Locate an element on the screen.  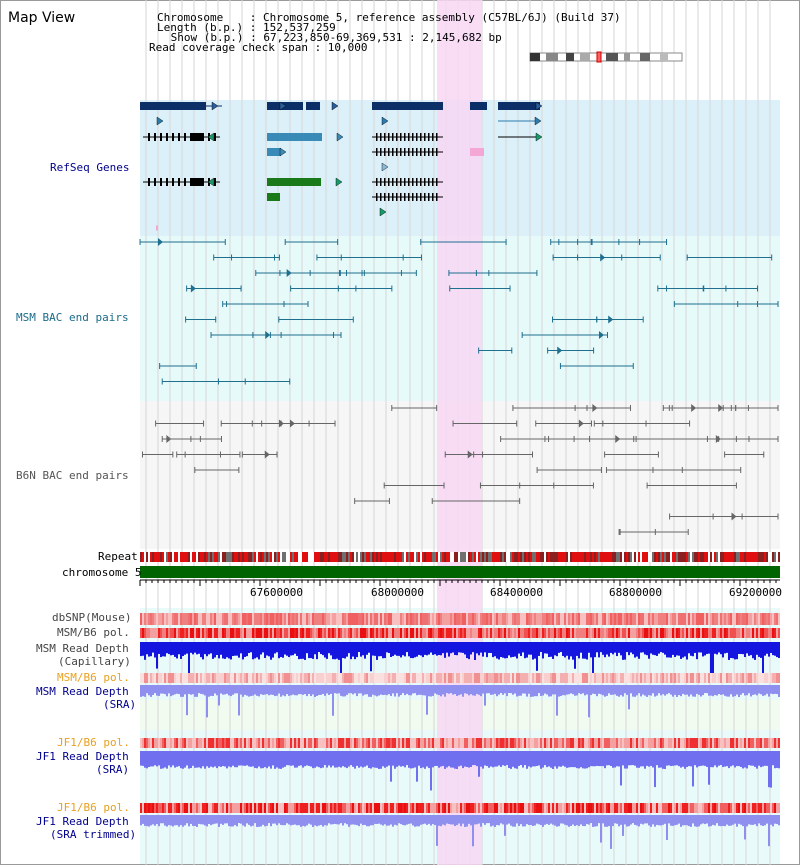
msm-bac-pairs-track is located at coordinates (459, 311).